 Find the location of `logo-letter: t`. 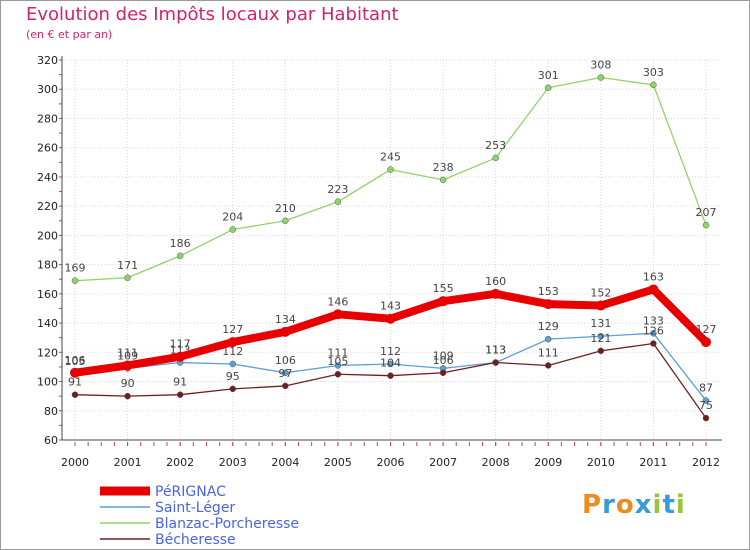

logo-letter: t is located at coordinates (669, 505).